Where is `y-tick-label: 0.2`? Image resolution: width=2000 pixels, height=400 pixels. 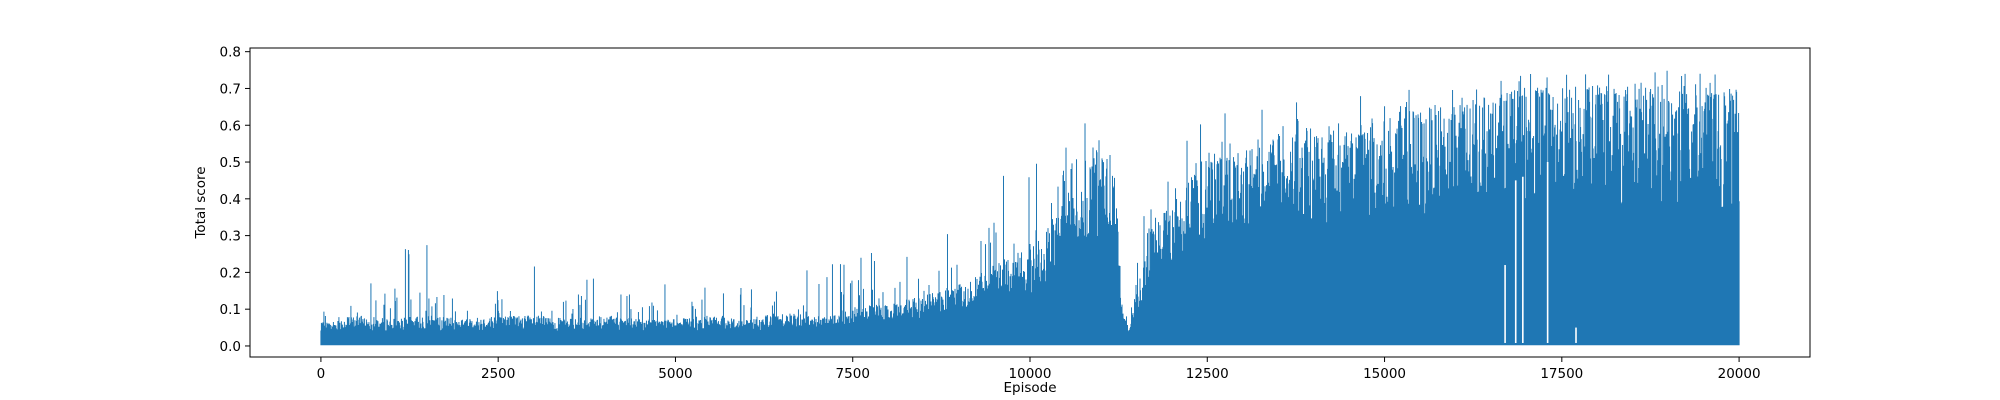
y-tick-label: 0.2 is located at coordinates (230, 273).